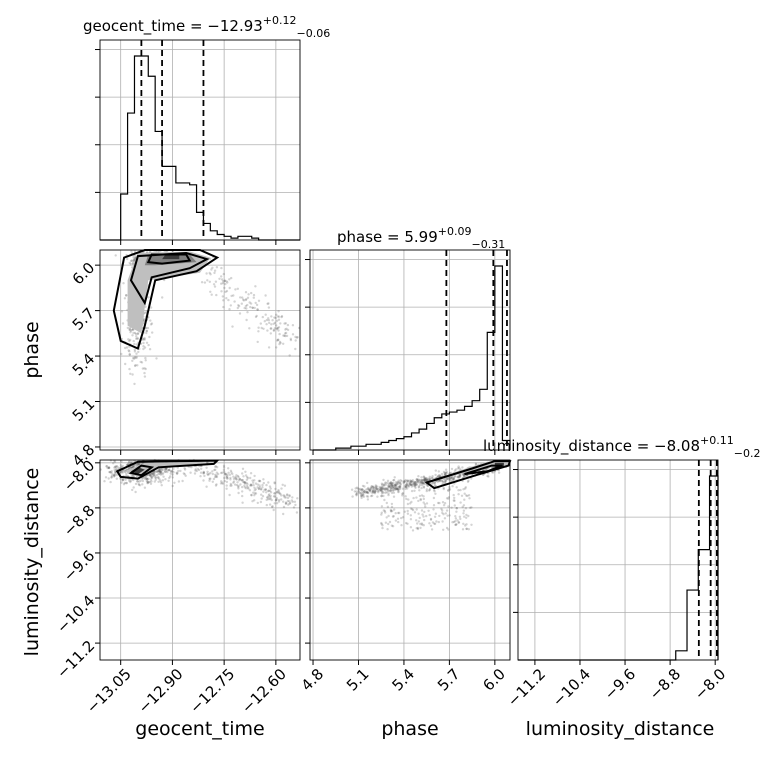  Describe the element at coordinates (410, 331) in the screenshot. I see `grid-y` at that location.